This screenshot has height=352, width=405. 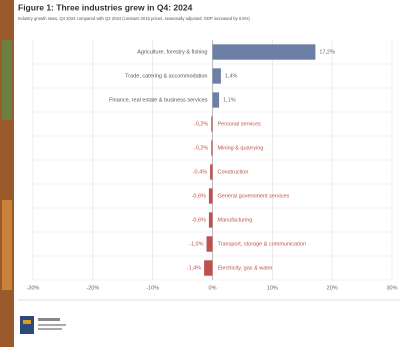 What do you see at coordinates (272, 288) in the screenshot?
I see `x-tick-label: 10%` at bounding box center [272, 288].